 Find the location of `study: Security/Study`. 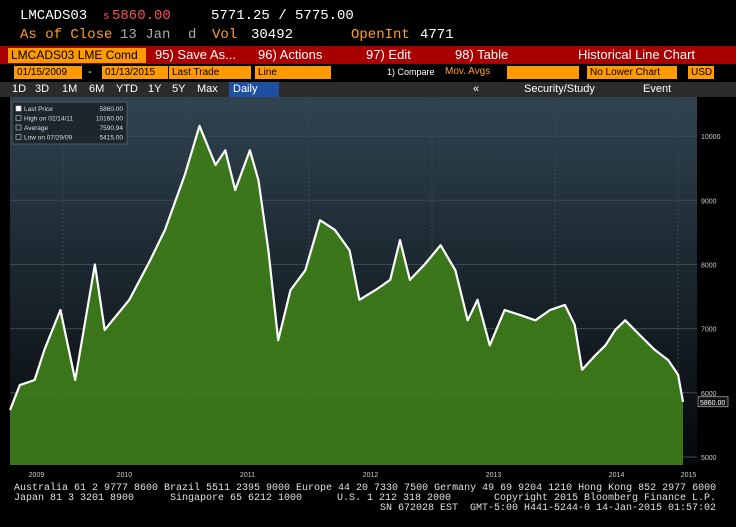

study: Security/Study is located at coordinates (559, 89).